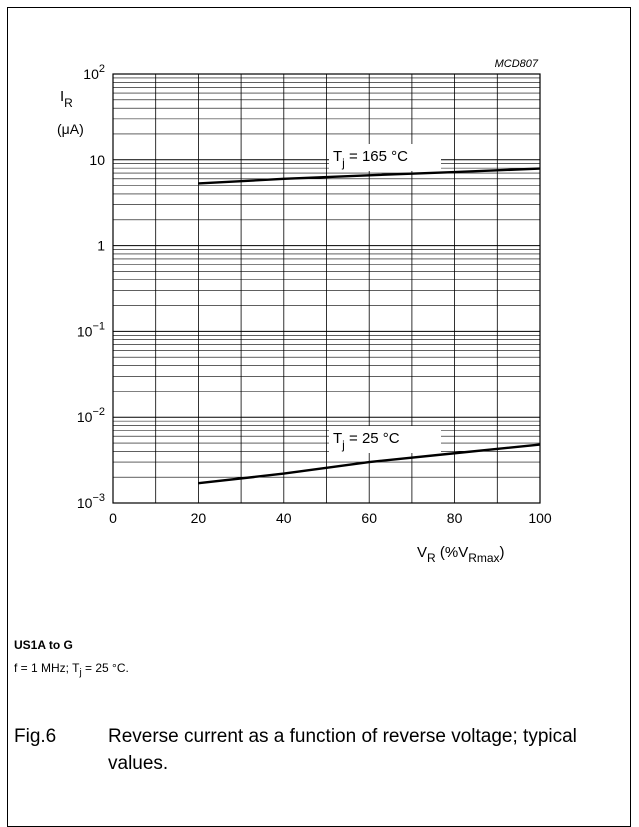 Image resolution: width=639 pixels, height=827 pixels. Describe the element at coordinates (43, 645) in the screenshot. I see `device-name: US1A to G` at that location.